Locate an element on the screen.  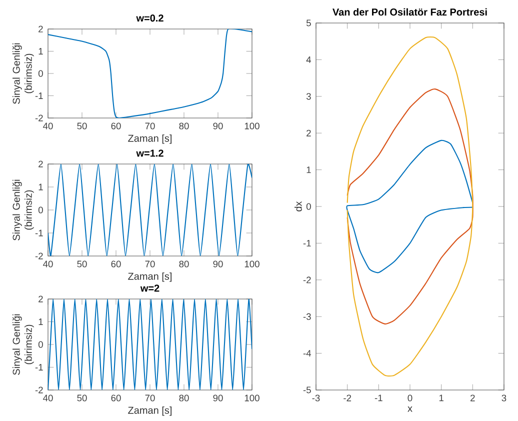
x-tick-label: 3 is located at coordinates (504, 398).